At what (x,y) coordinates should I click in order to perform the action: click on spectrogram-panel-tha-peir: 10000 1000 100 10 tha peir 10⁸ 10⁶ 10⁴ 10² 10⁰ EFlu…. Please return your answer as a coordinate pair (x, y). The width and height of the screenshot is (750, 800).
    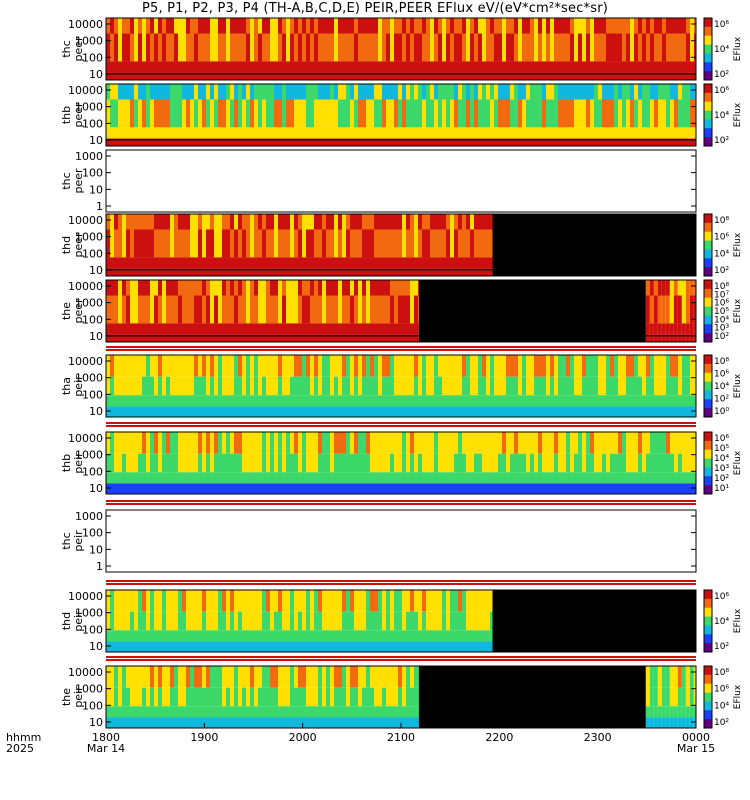
    Looking at the image, I should click on (401, 386).